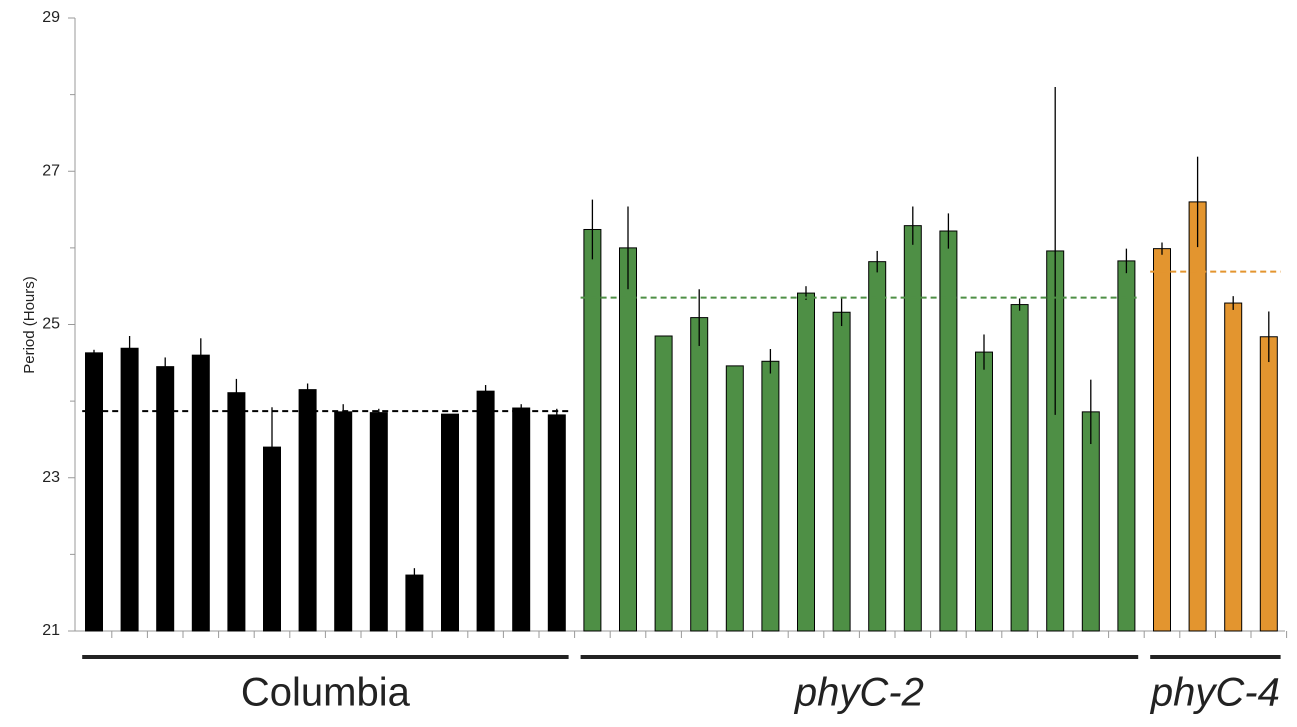  I want to click on group-label: phyC-4, so click(1215, 693).